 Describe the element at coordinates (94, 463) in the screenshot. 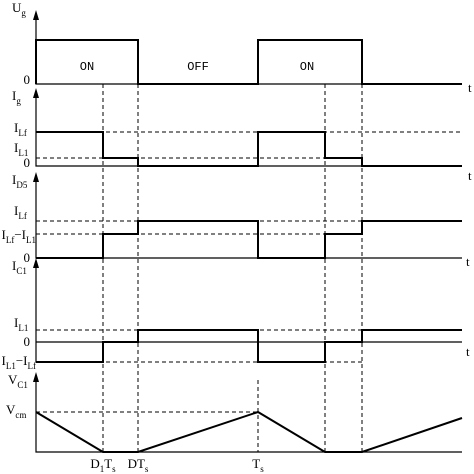

I see `label-part: D` at that location.